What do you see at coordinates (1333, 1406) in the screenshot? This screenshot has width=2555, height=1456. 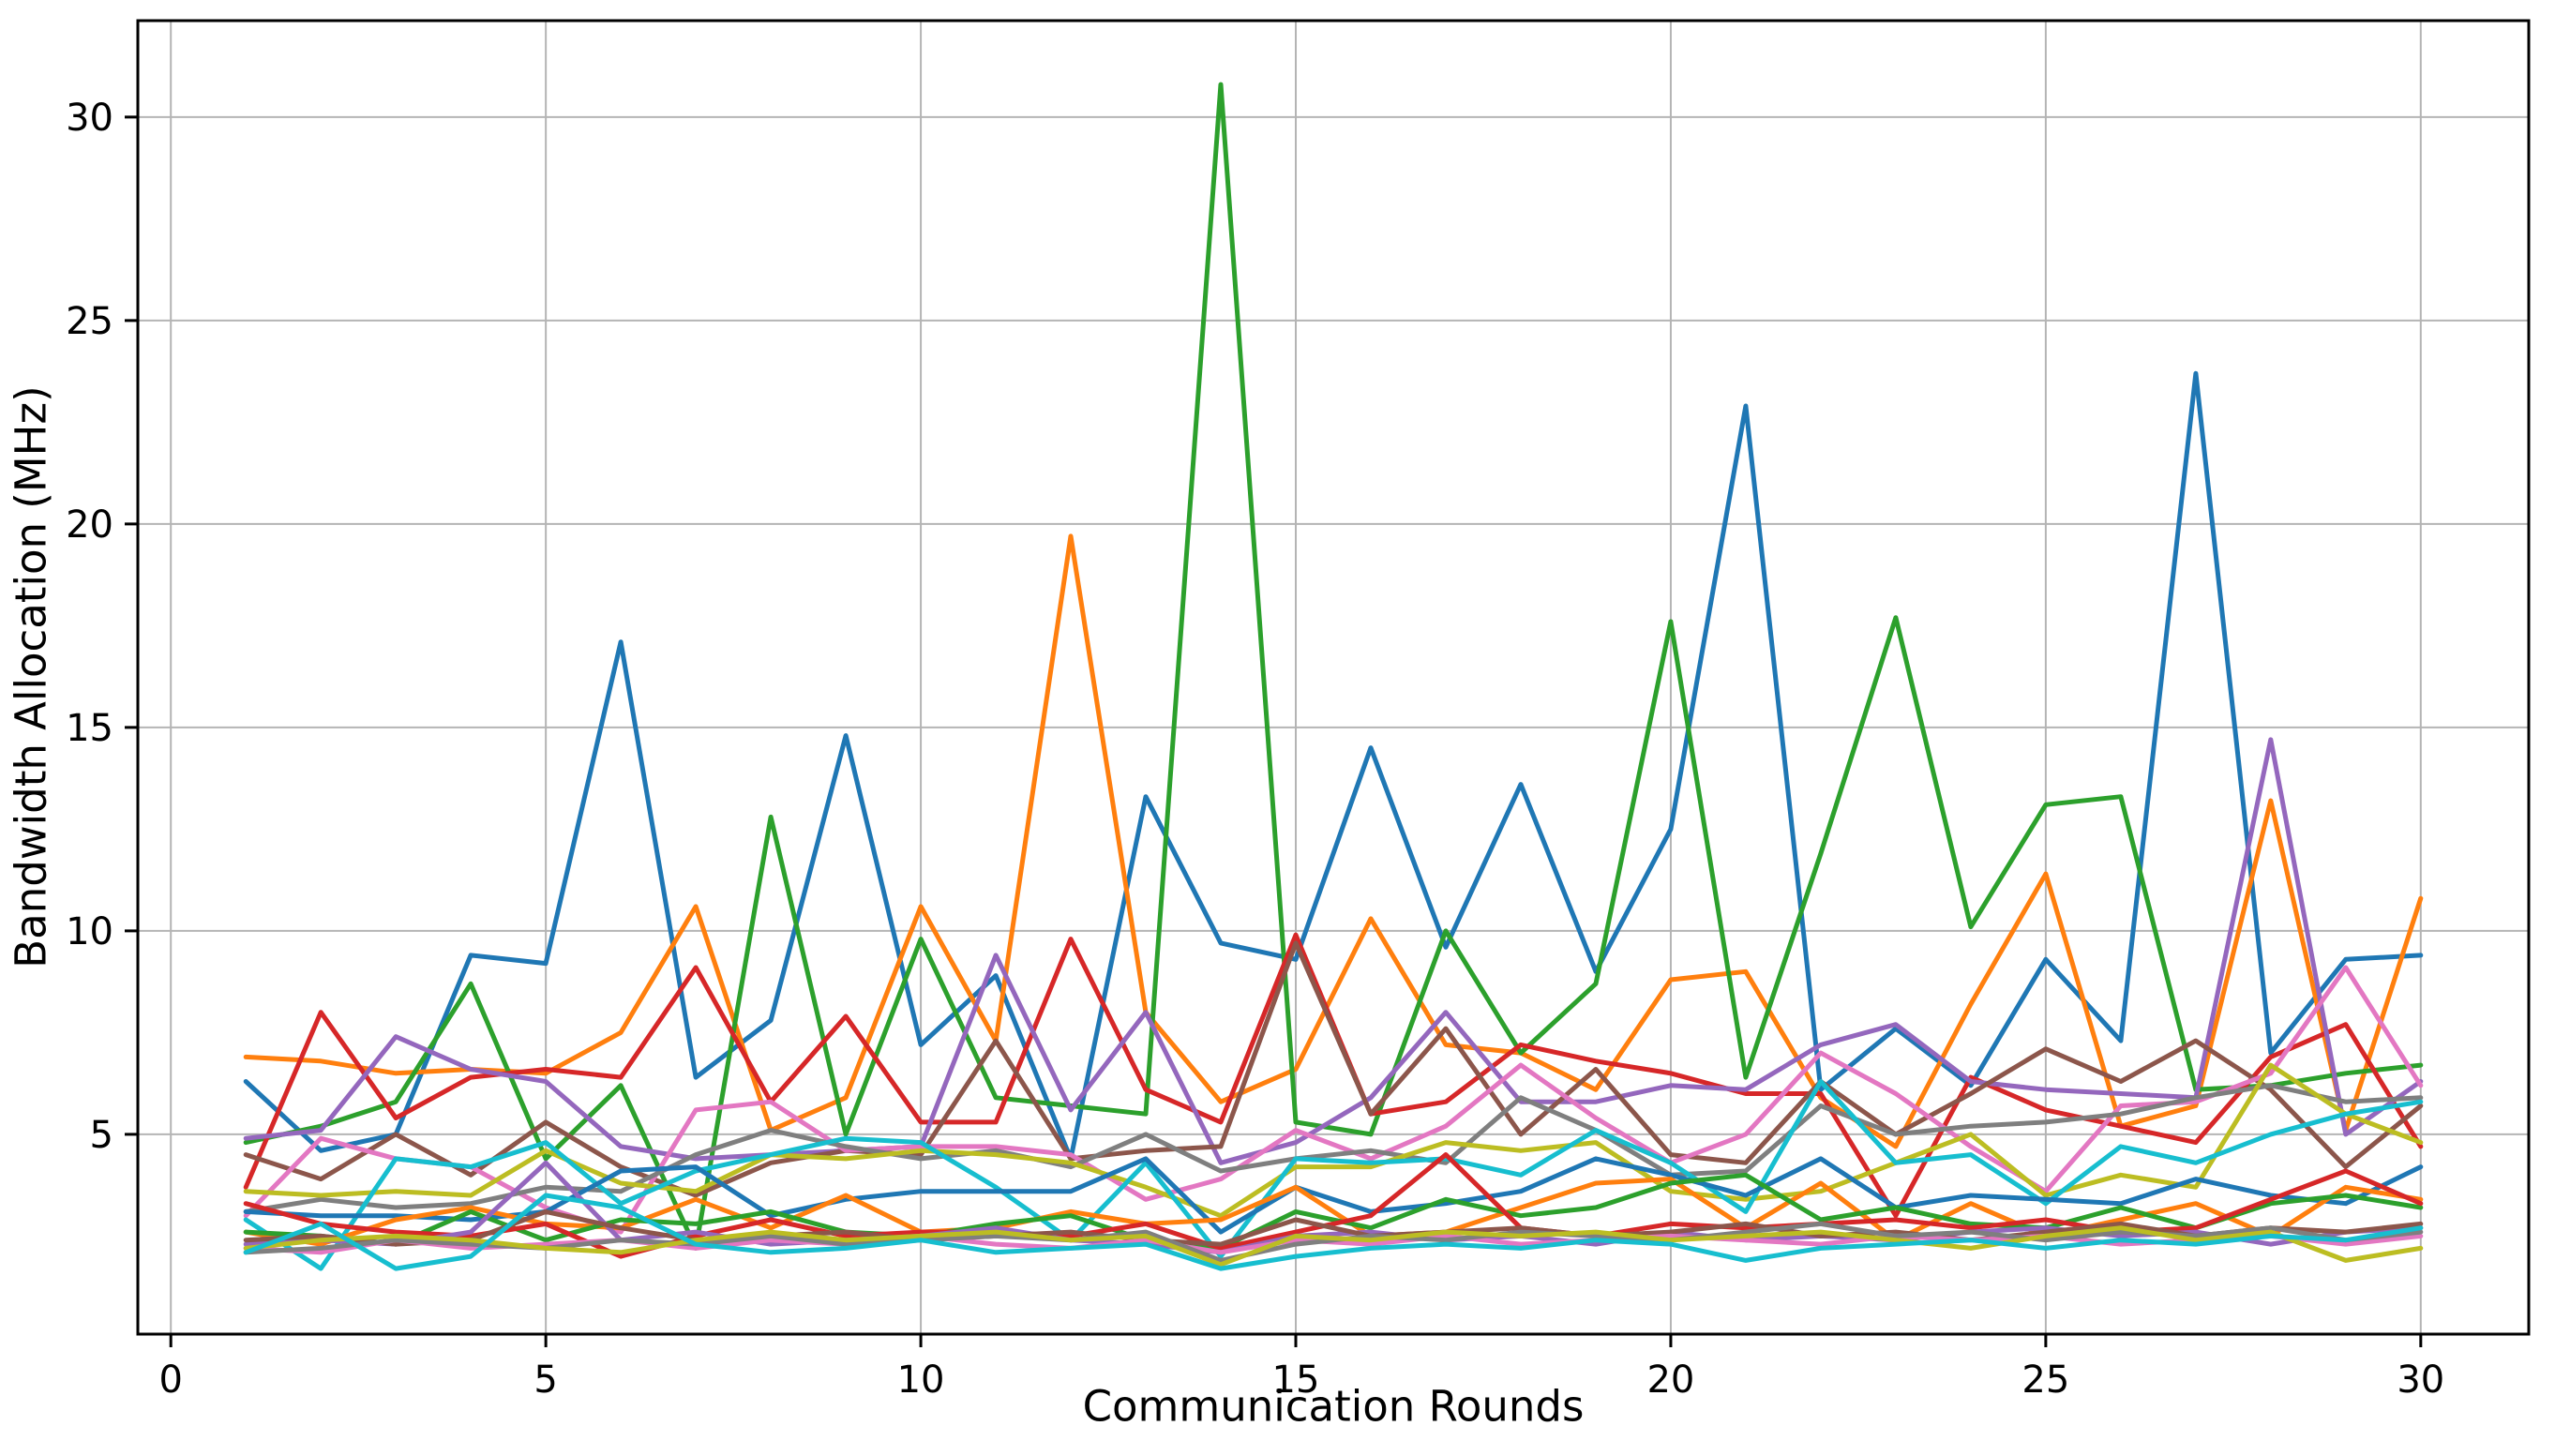 I see `x-axis-label: Communication Rounds` at bounding box center [1333, 1406].